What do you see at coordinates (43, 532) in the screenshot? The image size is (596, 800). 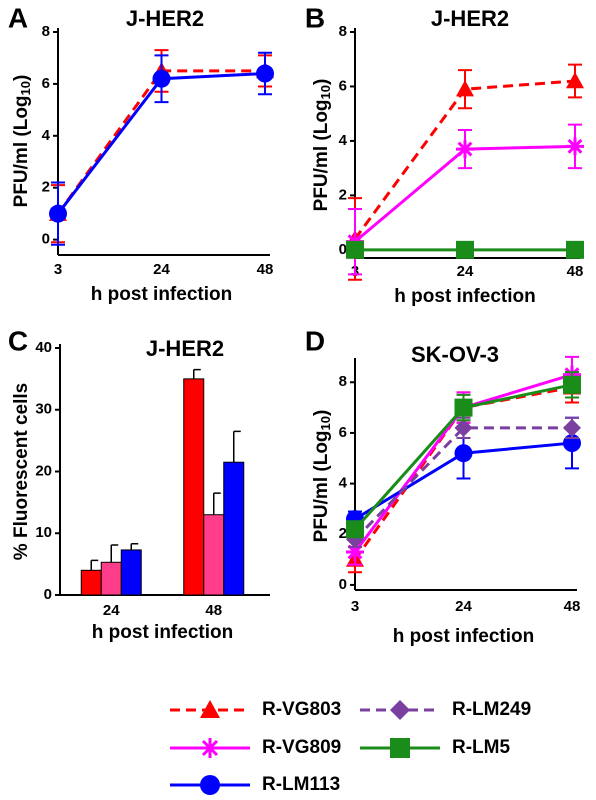 I see `y-tick-label: 10` at bounding box center [43, 532].